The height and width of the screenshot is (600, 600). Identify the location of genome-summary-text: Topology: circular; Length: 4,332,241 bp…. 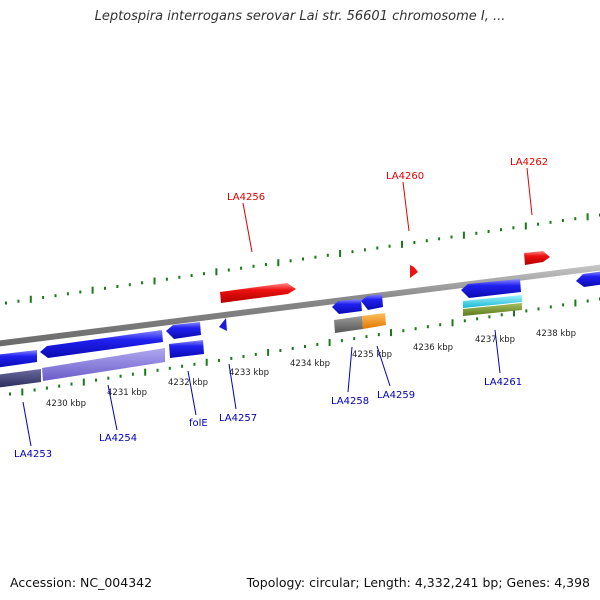
(418, 582).